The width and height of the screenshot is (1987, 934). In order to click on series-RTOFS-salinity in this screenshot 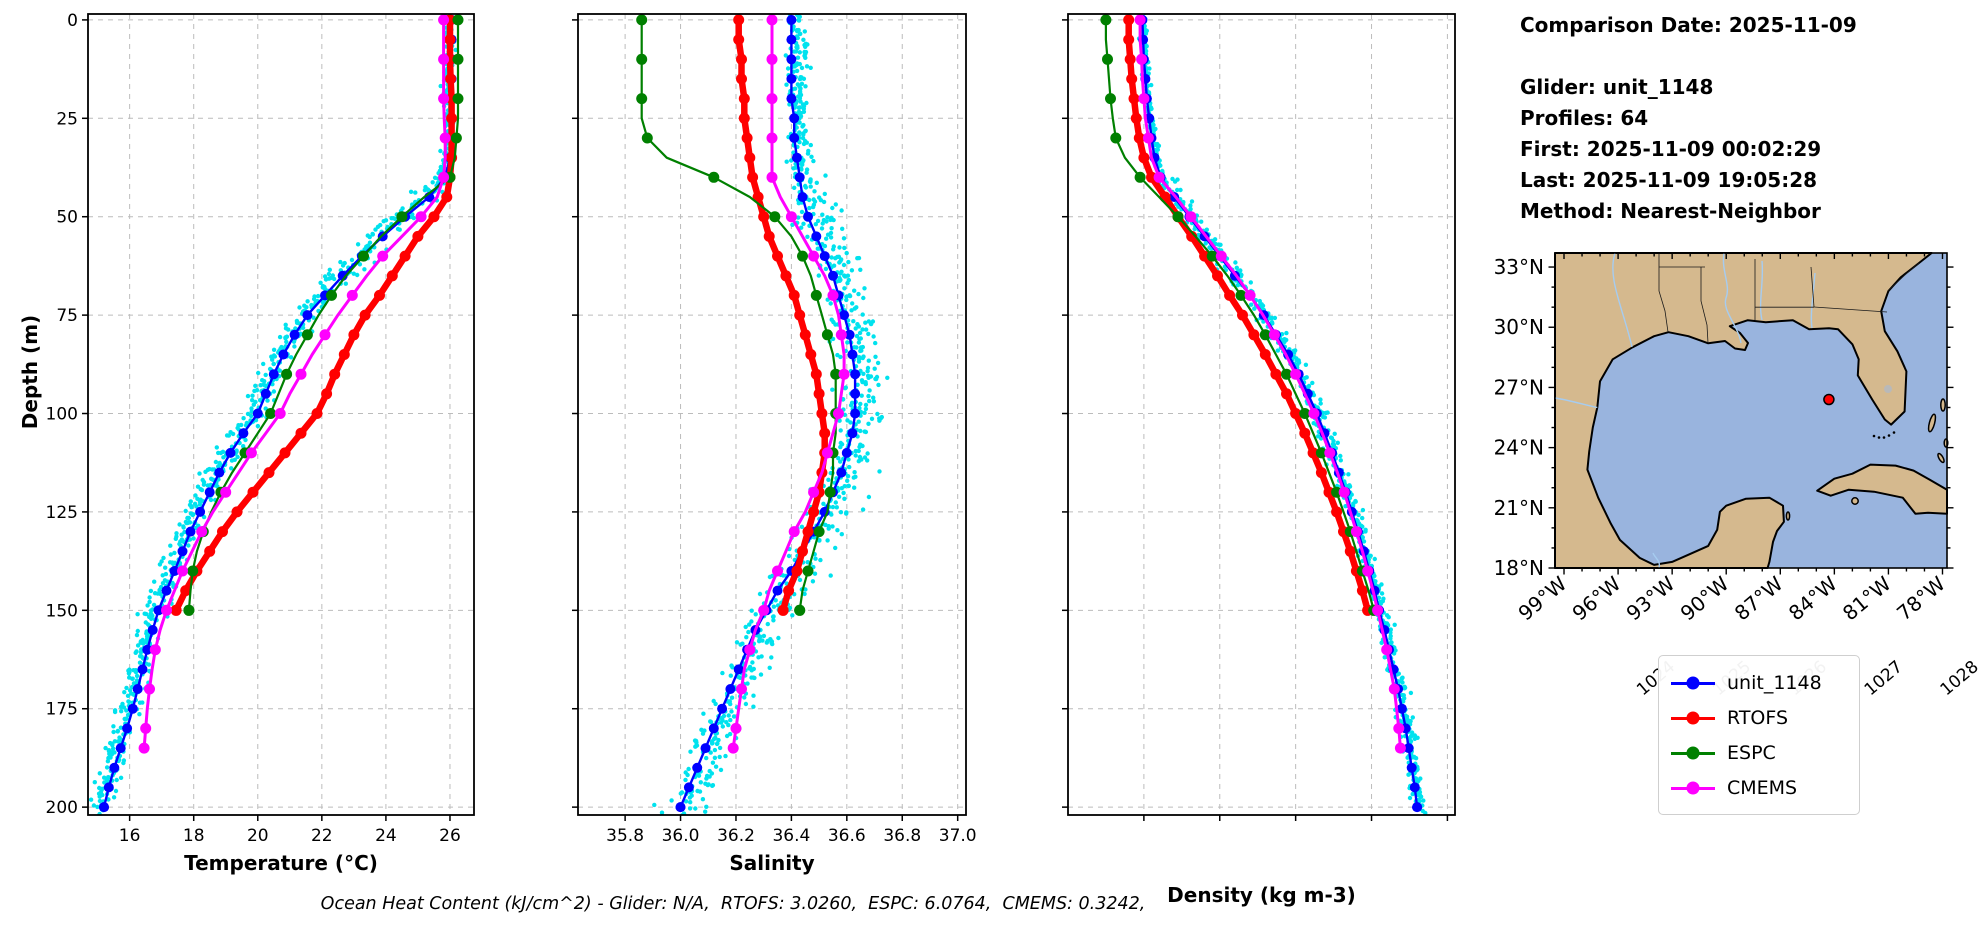, I will do `click(782, 315)`.